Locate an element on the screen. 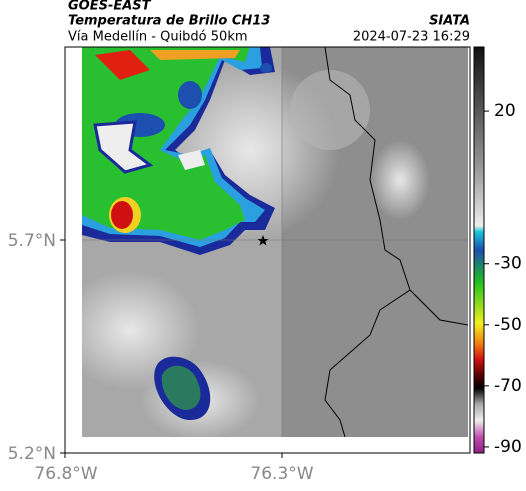  route: Vía Medellín - Quibdó 50km is located at coordinates (158, 37).